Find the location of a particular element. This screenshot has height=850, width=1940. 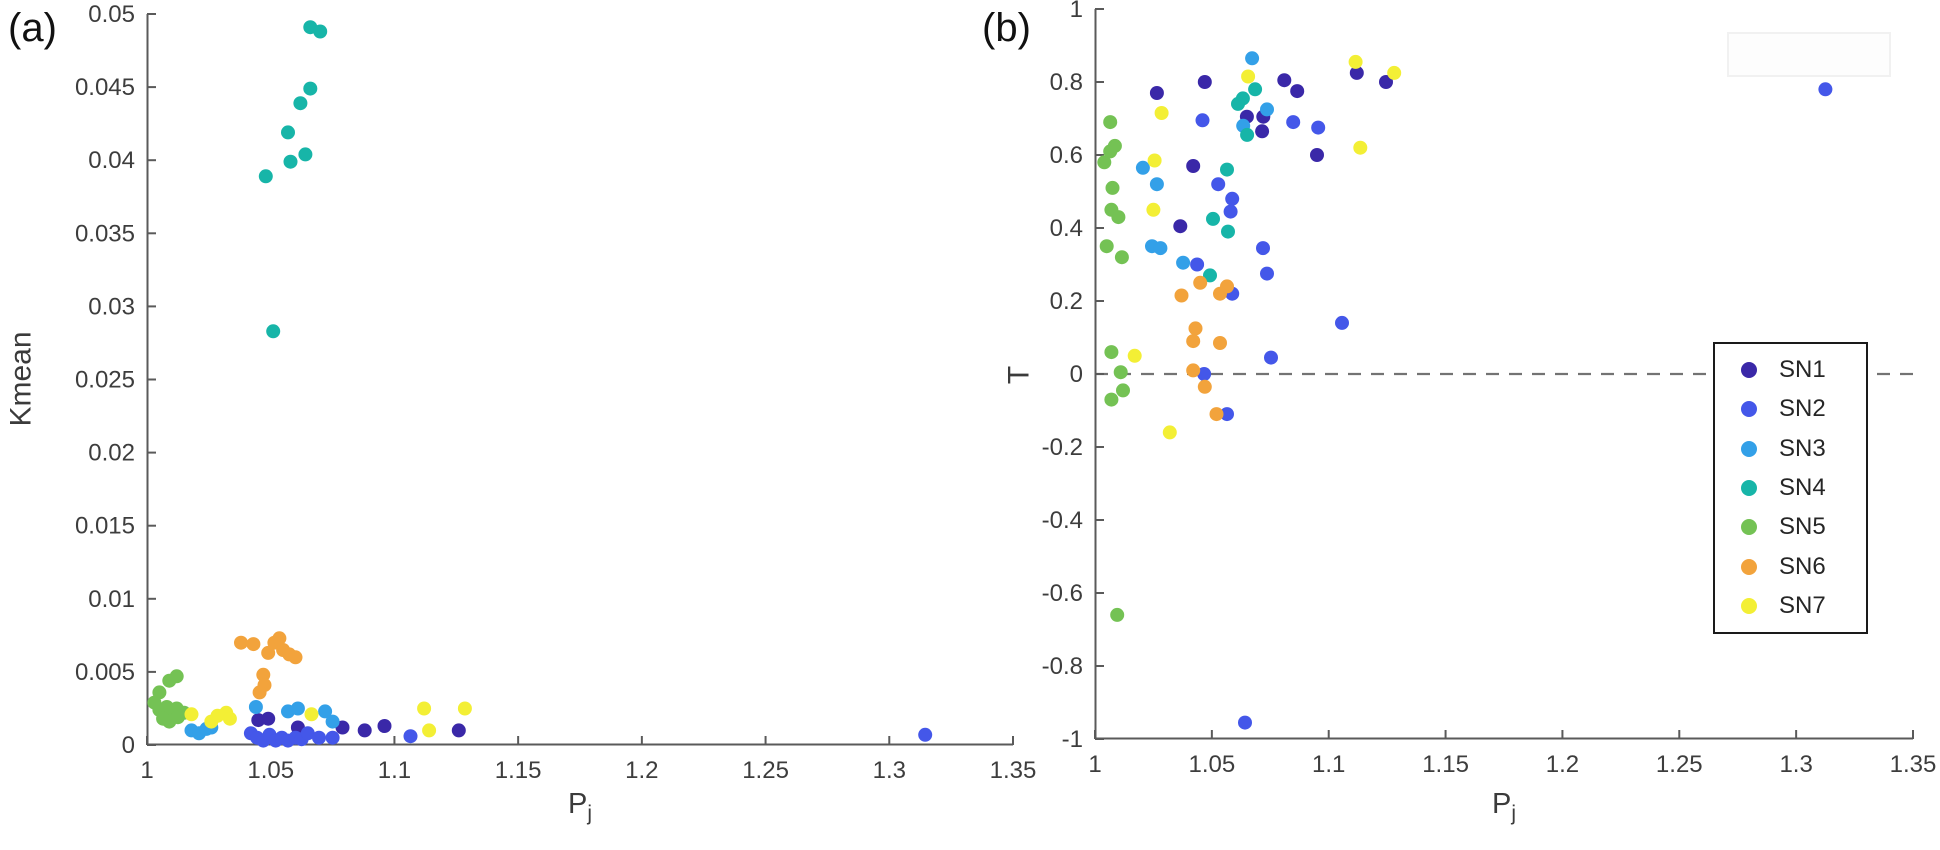

y-tick-label: 0.4 is located at coordinates (1066, 228).